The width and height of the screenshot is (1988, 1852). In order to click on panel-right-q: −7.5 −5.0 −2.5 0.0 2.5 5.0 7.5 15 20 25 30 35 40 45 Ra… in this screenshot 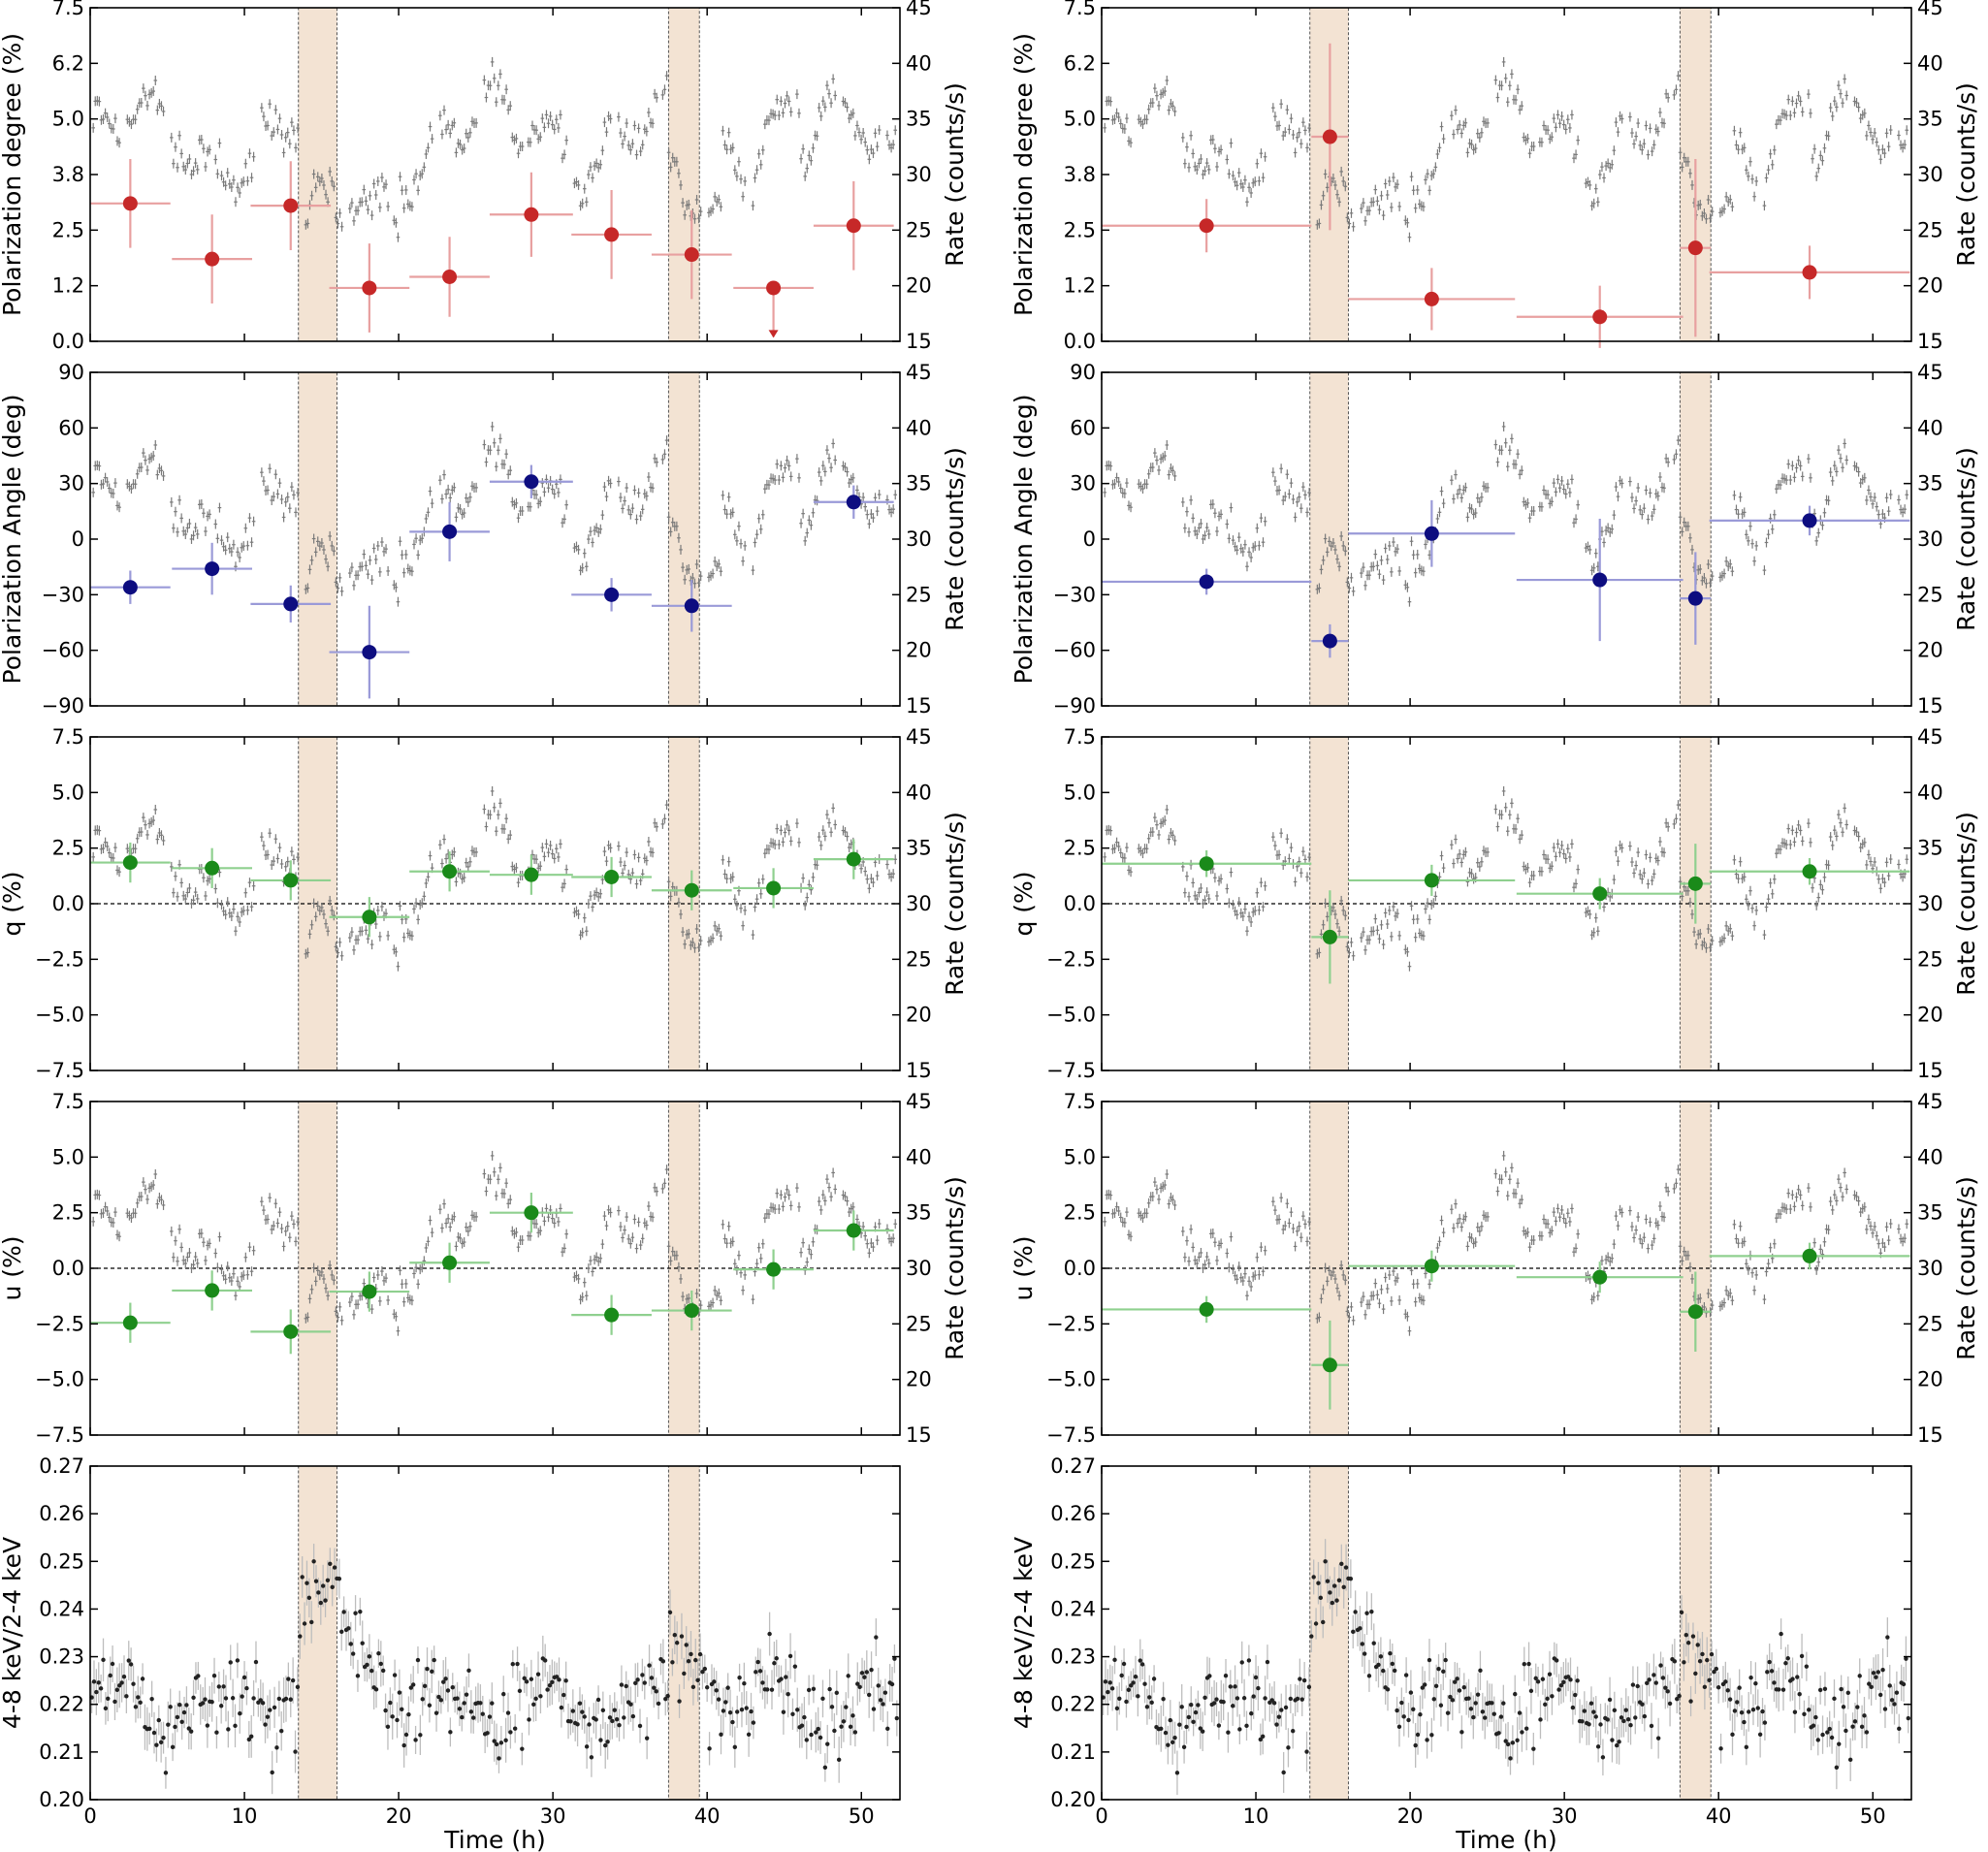, I will do `click(1495, 903)`.